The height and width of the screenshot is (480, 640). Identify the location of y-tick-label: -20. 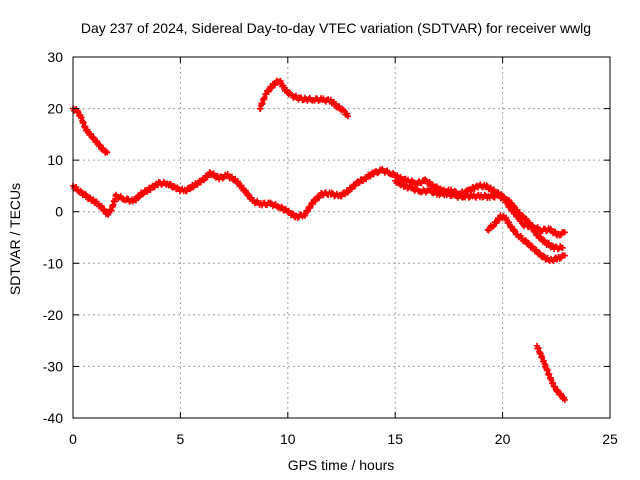
(53, 315).